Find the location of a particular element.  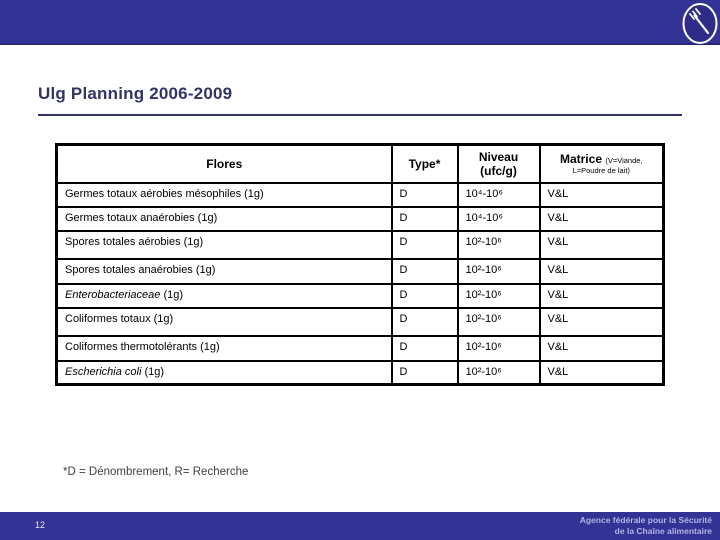

footnote: *D = Dénombrement, R= Recherche is located at coordinates (156, 472).